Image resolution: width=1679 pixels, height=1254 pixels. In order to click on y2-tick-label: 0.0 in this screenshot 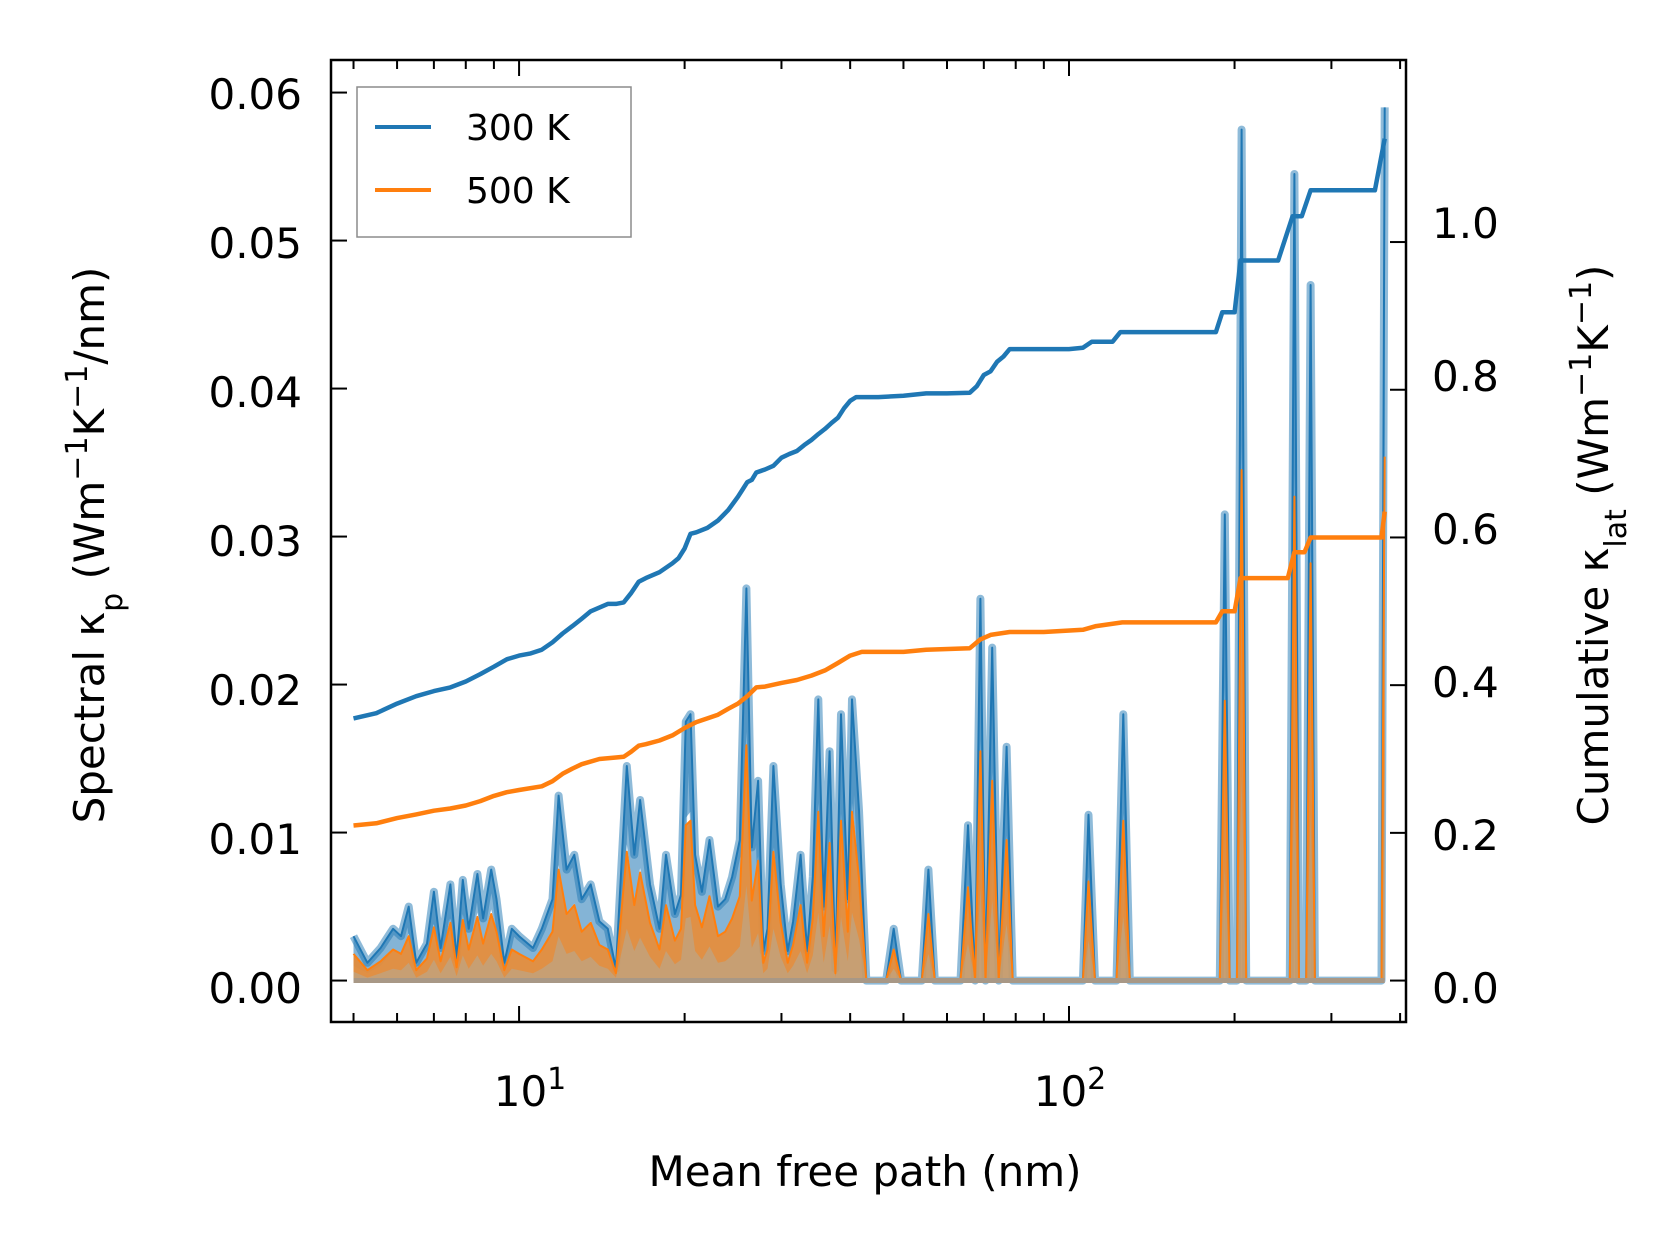, I will do `click(1465, 988)`.